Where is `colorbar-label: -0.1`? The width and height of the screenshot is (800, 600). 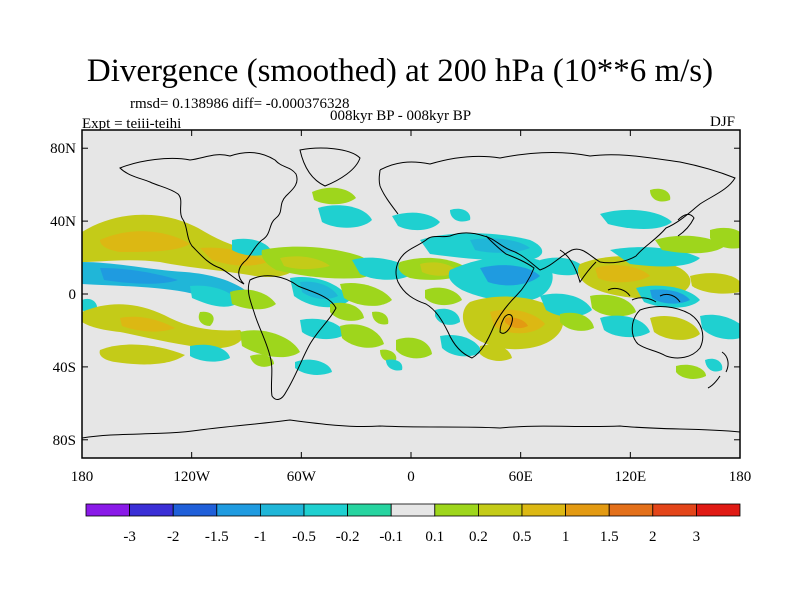
colorbar-label: -0.1 is located at coordinates (391, 537).